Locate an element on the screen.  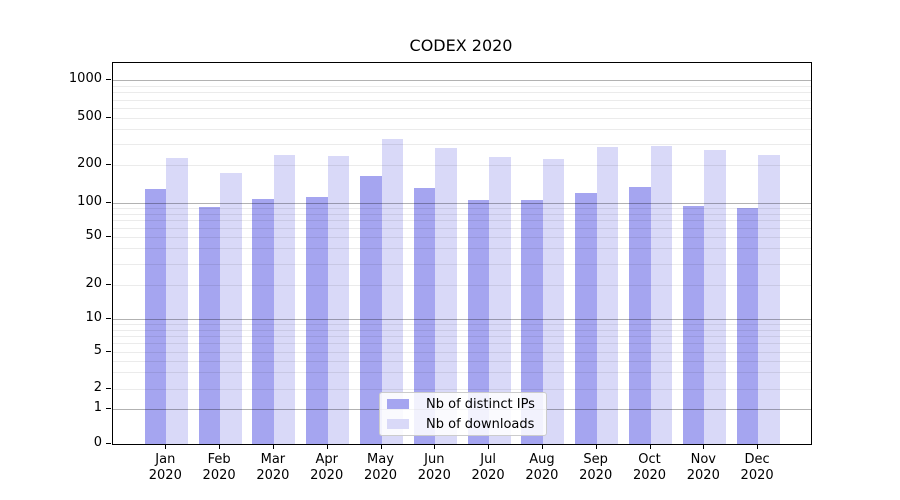
bar-downloads-mar is located at coordinates (284, 299).